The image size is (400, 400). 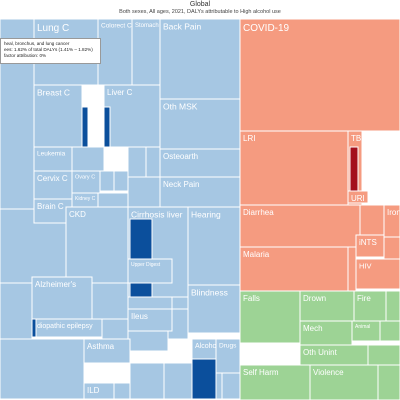 I want to click on treemap-cell-label: Self Harm, so click(x=261, y=372).